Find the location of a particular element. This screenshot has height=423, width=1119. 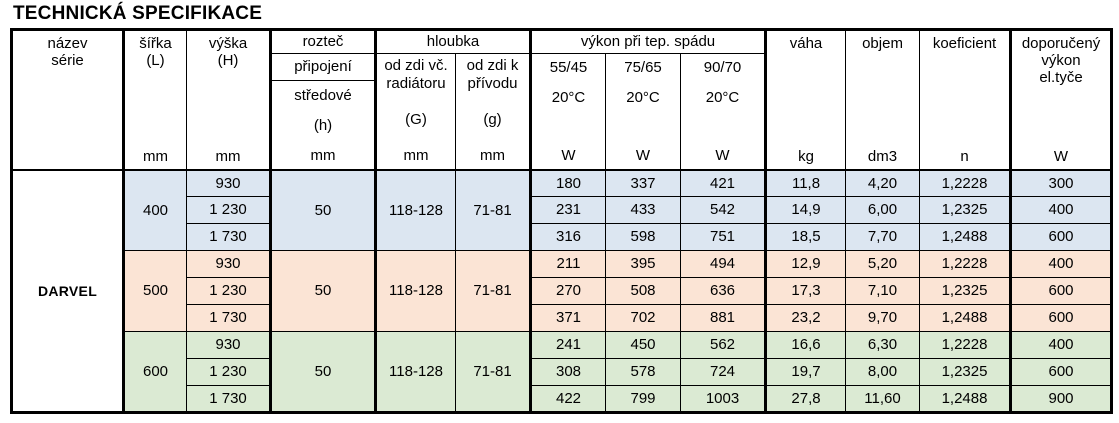

header-vykon-90: 90/70 20°C W is located at coordinates (724, 111).